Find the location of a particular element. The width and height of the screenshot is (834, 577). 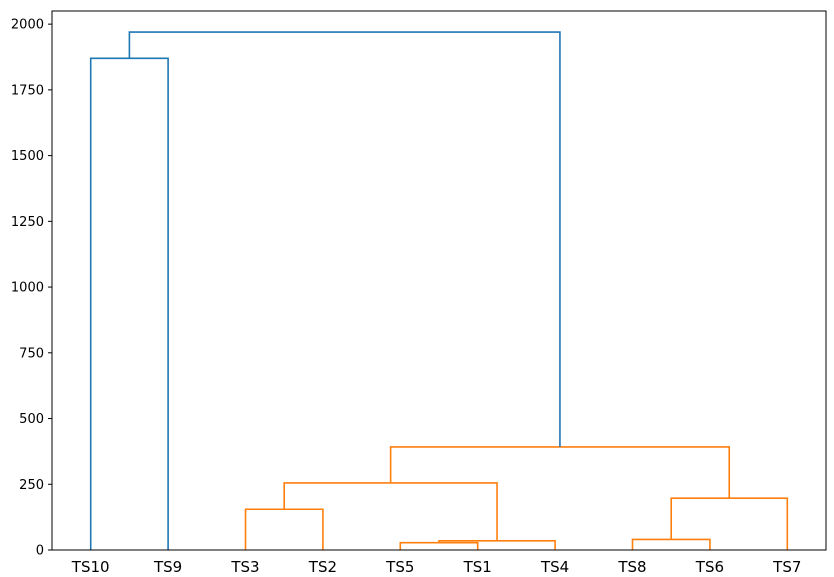

y-tick-label-1: 250 is located at coordinates (31, 485).